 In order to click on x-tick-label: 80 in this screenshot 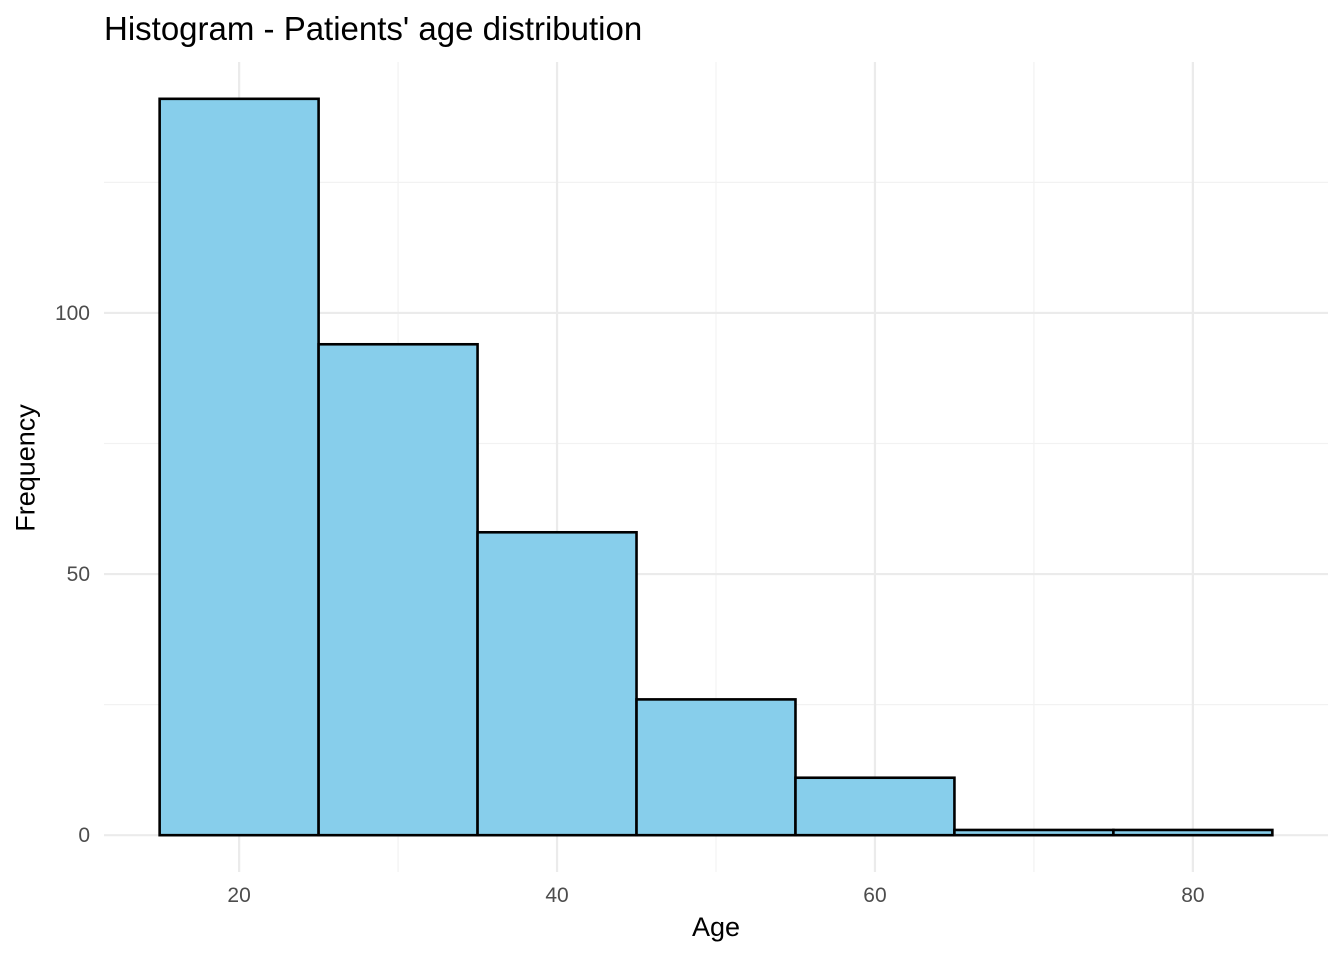, I will do `click(1192, 895)`.